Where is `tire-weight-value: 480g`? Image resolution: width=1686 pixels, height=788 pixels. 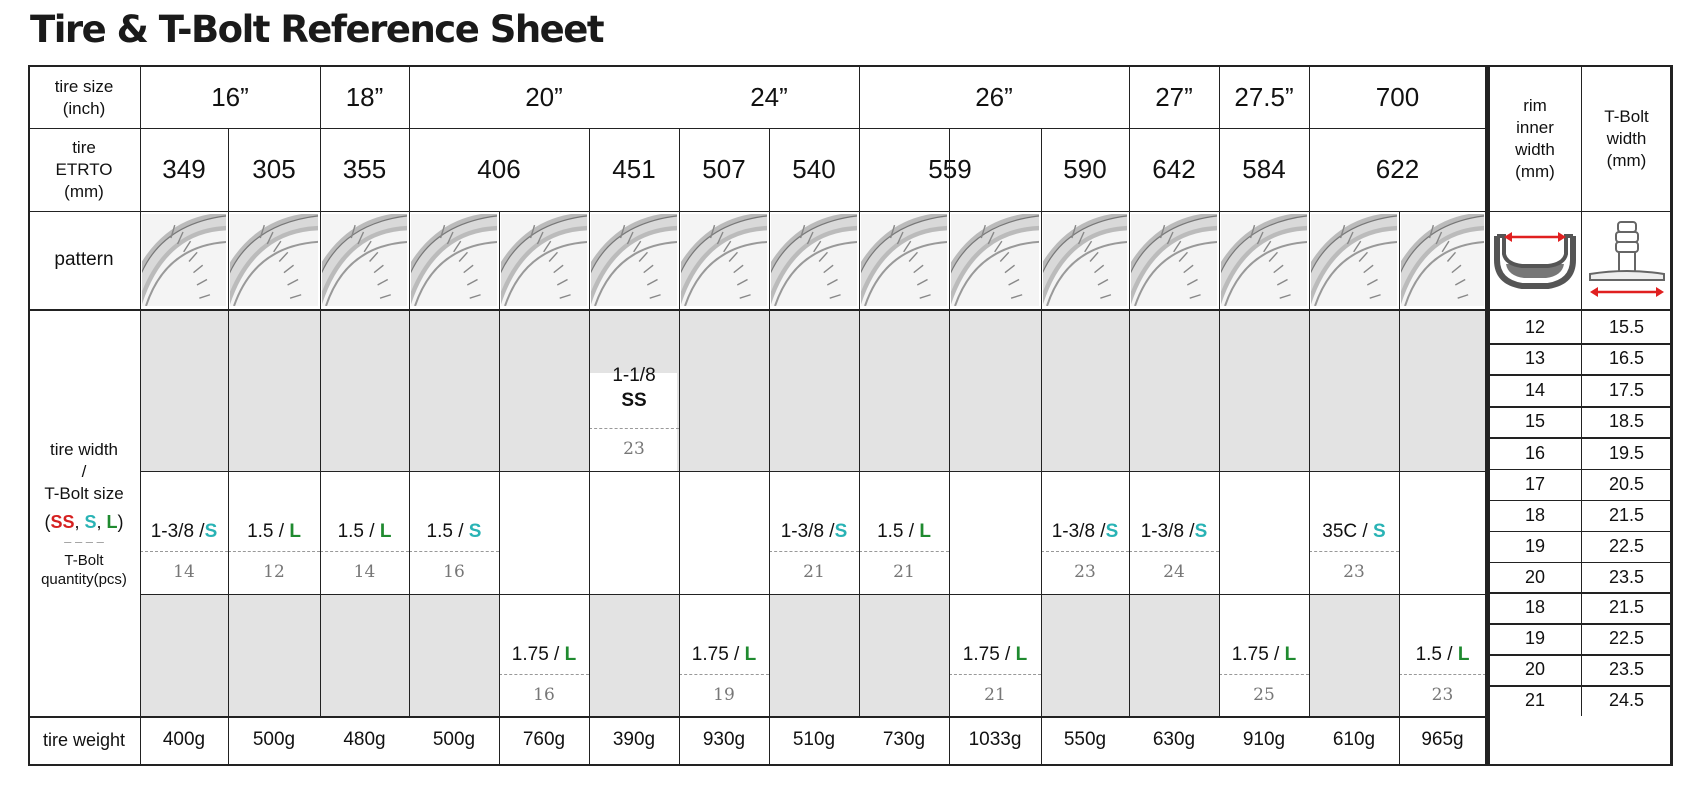 tire-weight-value: 480g is located at coordinates (364, 739).